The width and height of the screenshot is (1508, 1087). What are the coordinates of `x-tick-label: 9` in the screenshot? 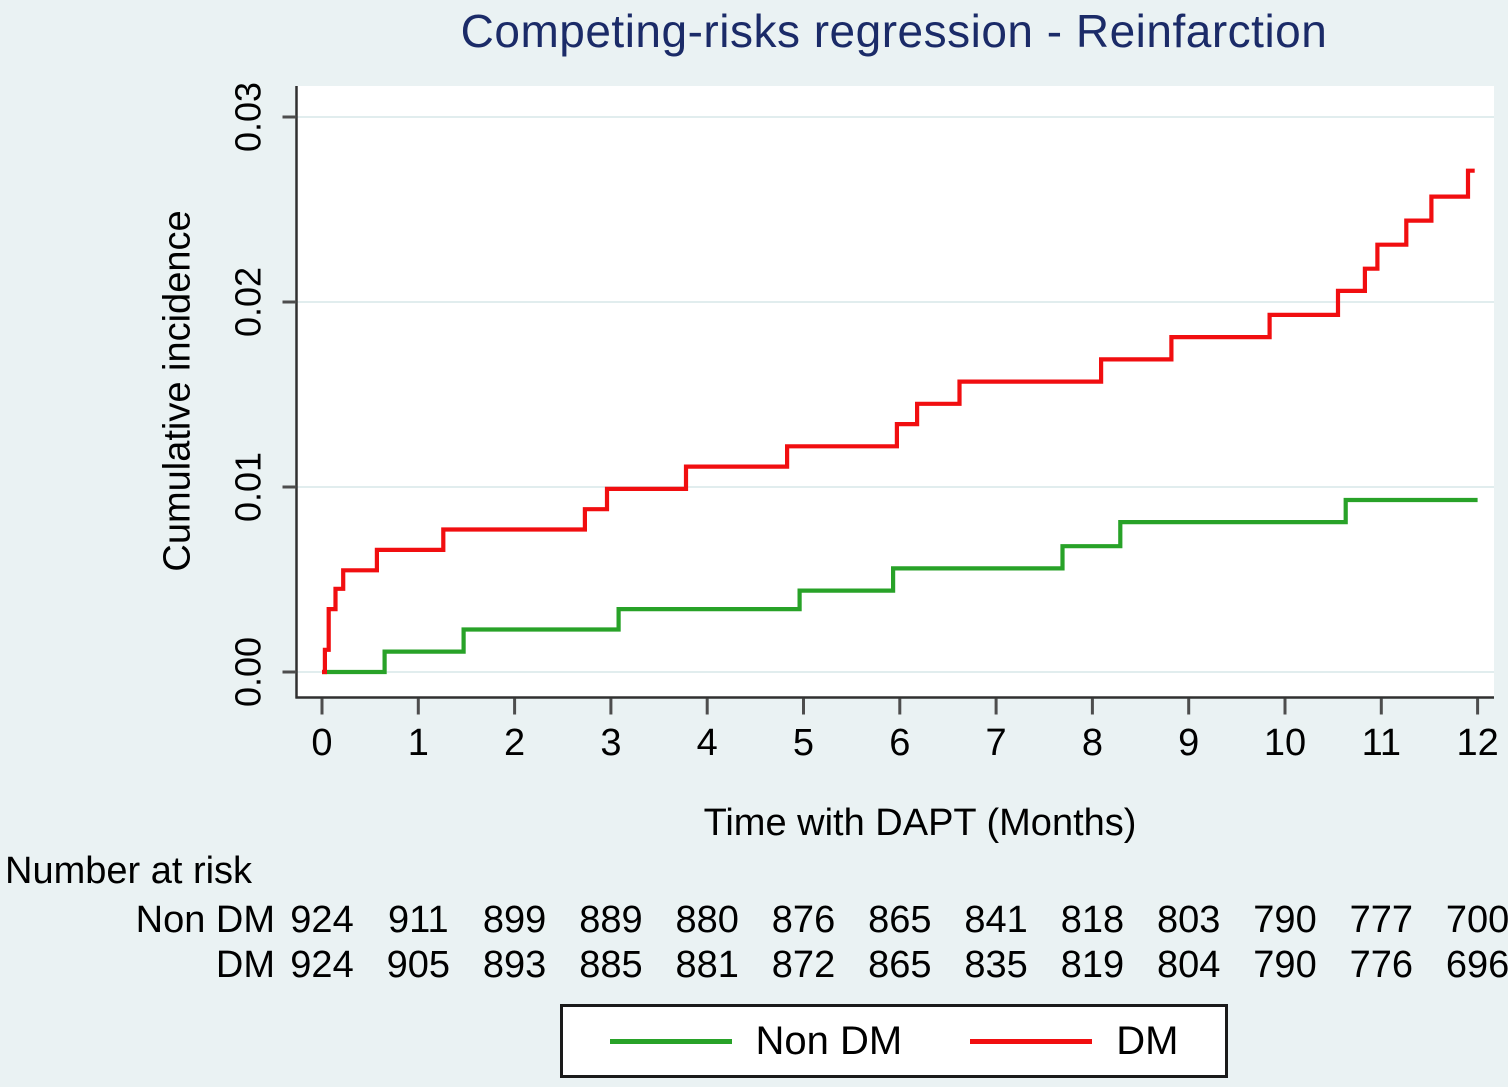 It's located at (1188, 743).